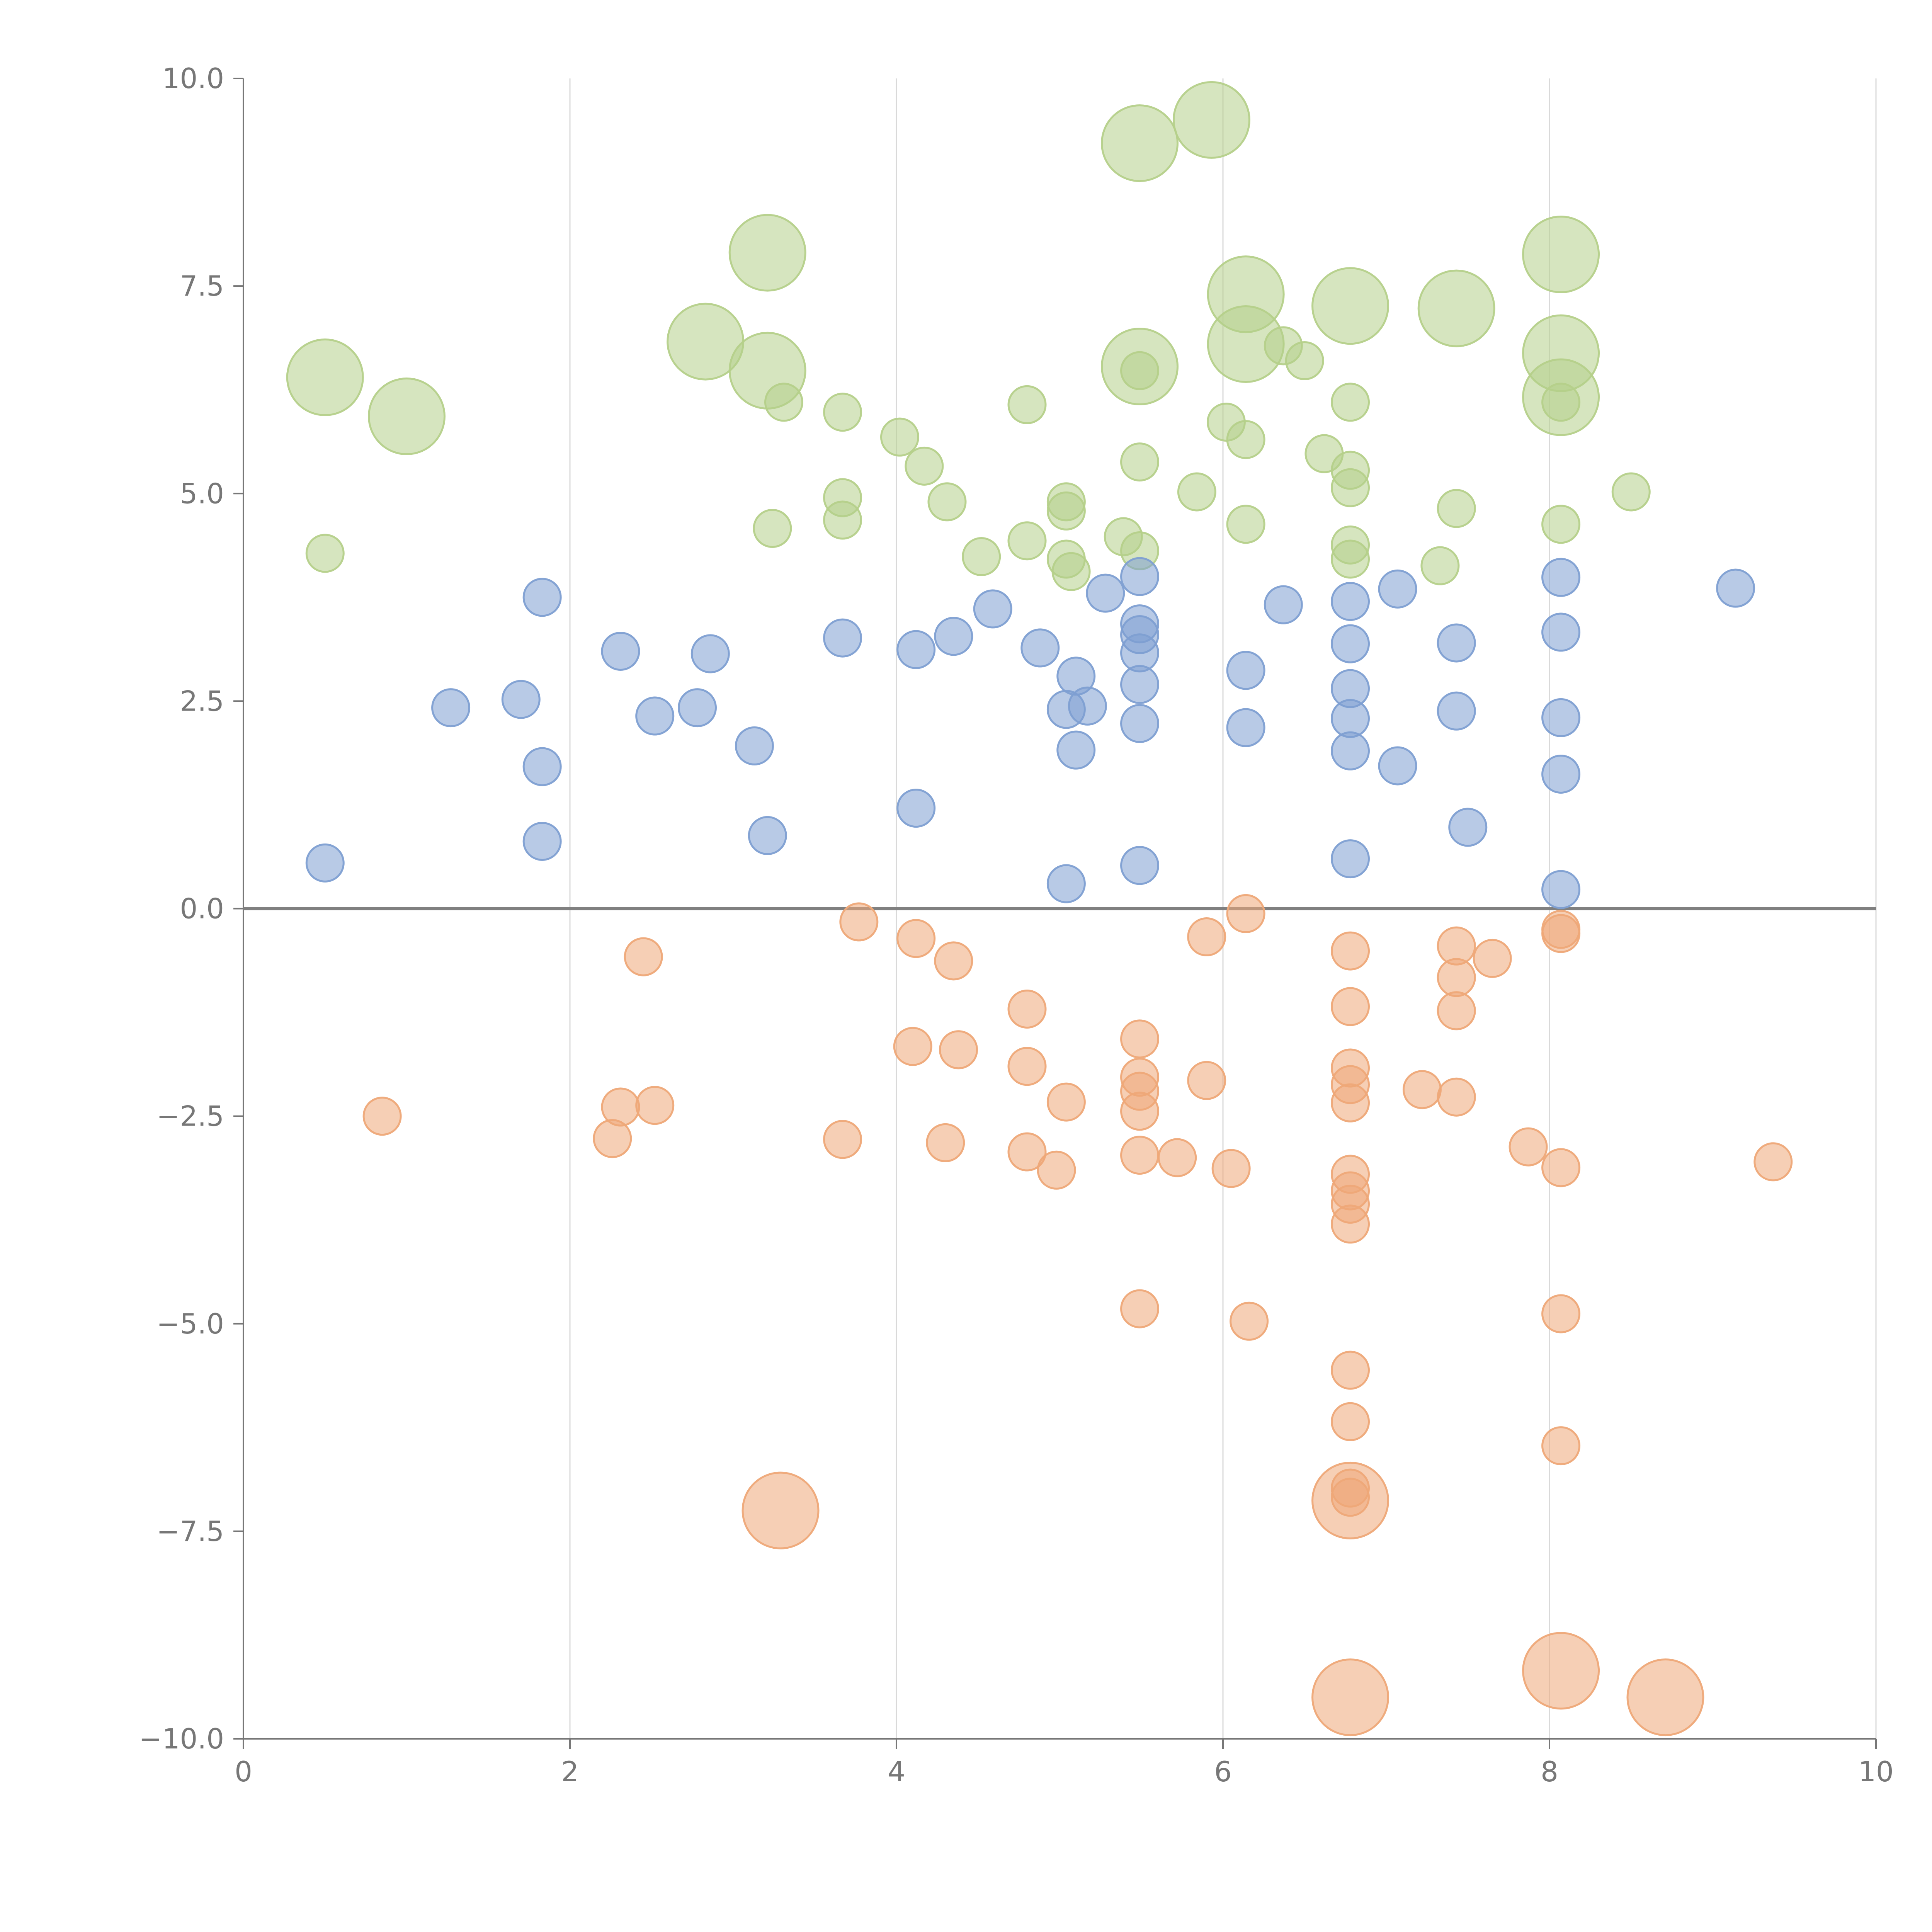 The image size is (1932, 1932). I want to click on series-blue, so click(1030, 733).